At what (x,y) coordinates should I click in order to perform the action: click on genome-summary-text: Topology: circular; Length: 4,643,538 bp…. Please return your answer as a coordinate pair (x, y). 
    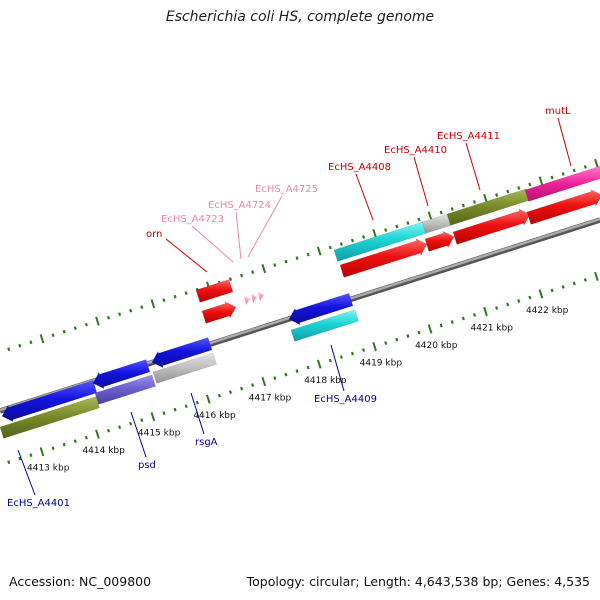
    Looking at the image, I should click on (418, 581).